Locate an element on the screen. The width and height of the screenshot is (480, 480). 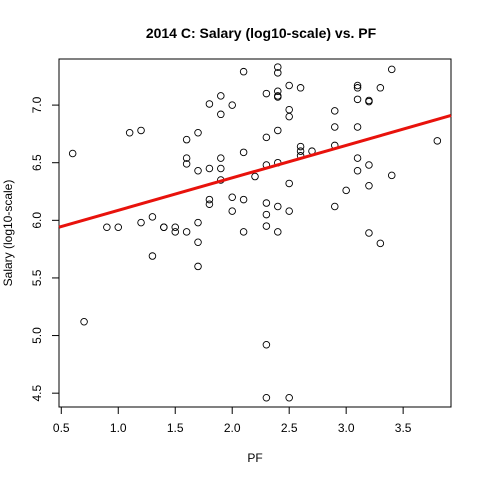
chart-title: 2014 C: Salary (log10-scale) vs. PF is located at coordinates (261, 33).